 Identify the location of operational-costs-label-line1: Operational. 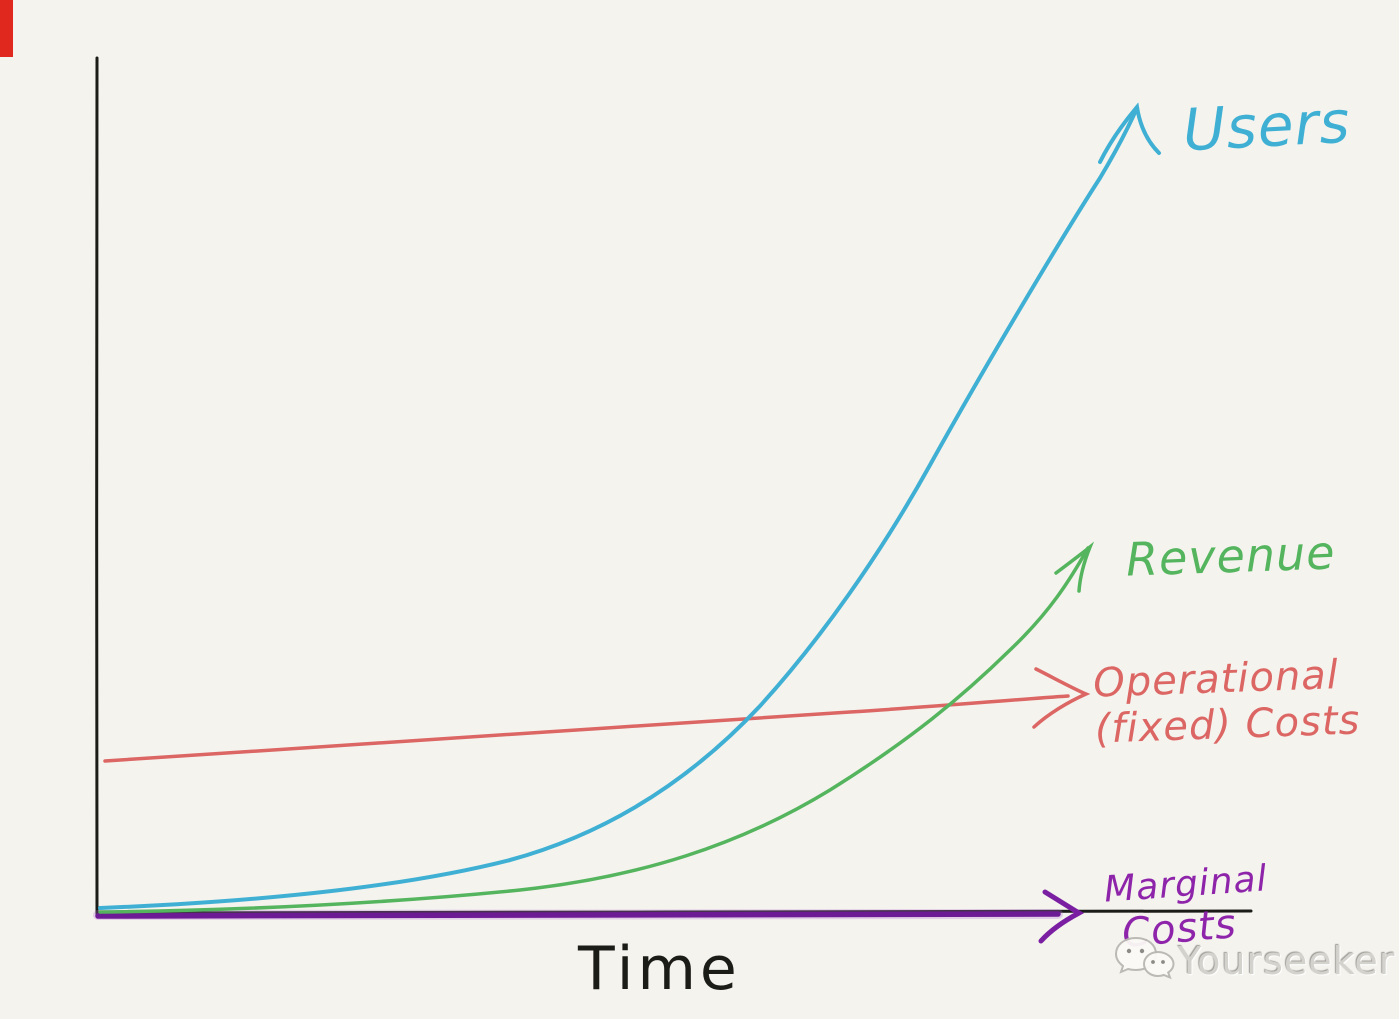
(1216, 679).